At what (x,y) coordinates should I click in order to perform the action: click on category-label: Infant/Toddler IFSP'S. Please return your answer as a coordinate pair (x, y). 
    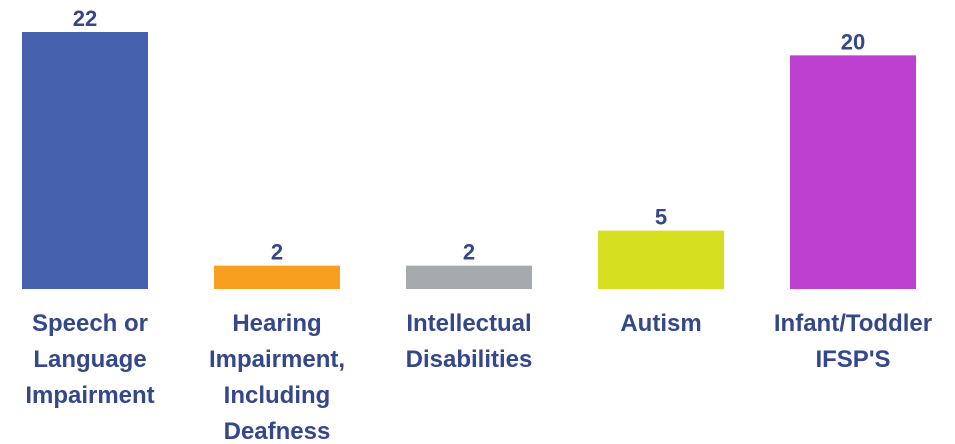
    Looking at the image, I should click on (853, 341).